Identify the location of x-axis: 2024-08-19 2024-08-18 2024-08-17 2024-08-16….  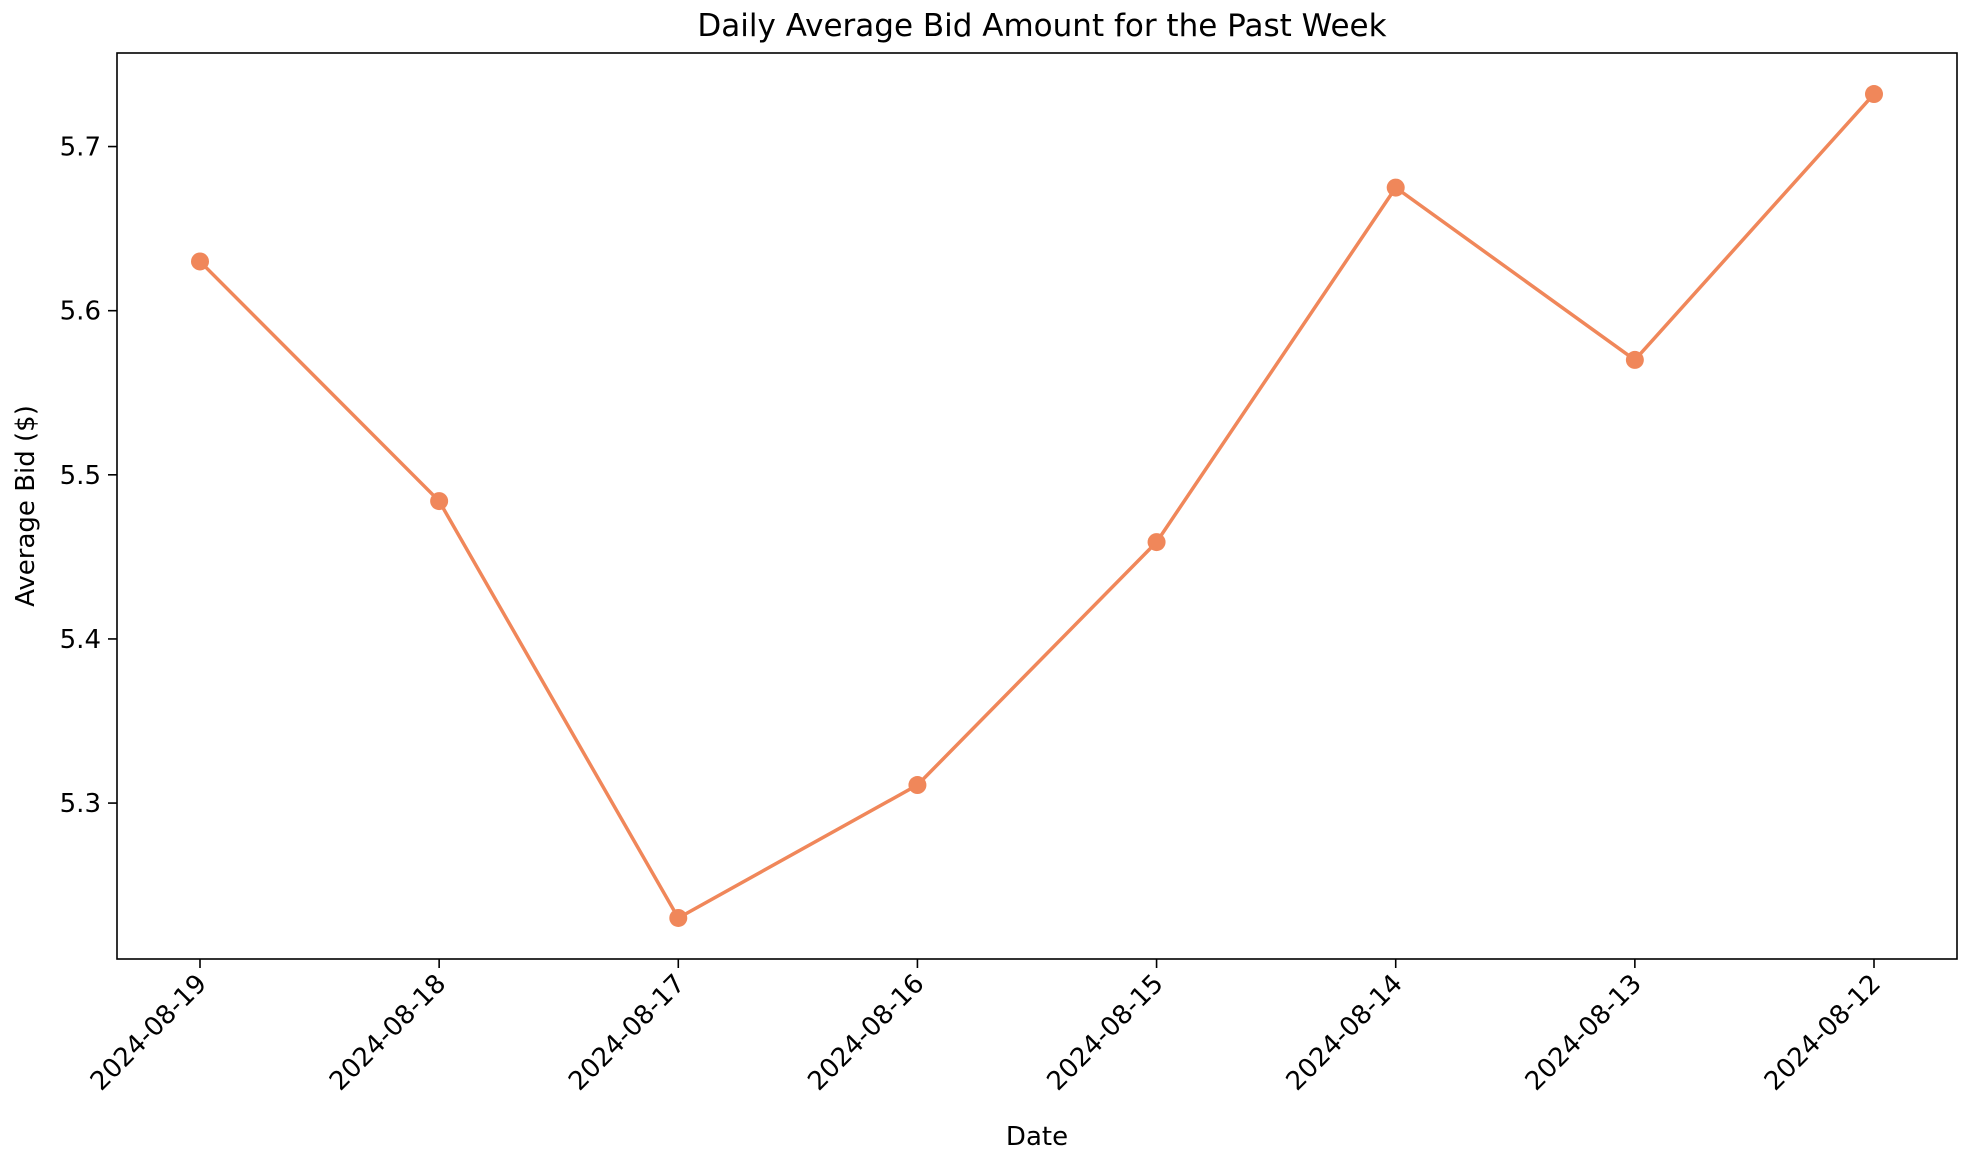
(986, 1028).